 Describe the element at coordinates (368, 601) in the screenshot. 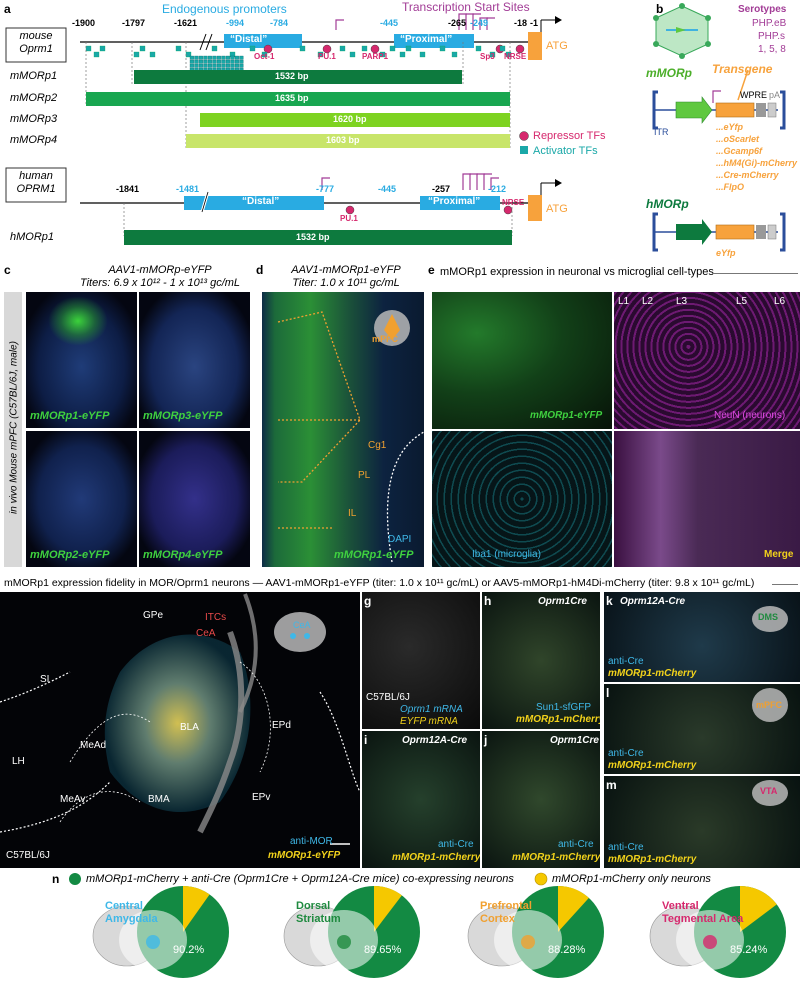

I see `panel-letter-g: g` at that location.